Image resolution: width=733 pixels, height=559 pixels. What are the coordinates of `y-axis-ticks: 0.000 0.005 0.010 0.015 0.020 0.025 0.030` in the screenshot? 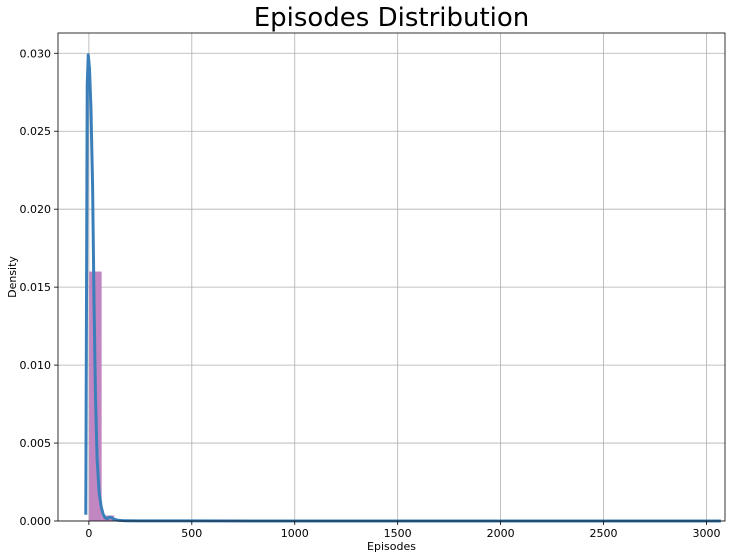 It's located at (39, 287).